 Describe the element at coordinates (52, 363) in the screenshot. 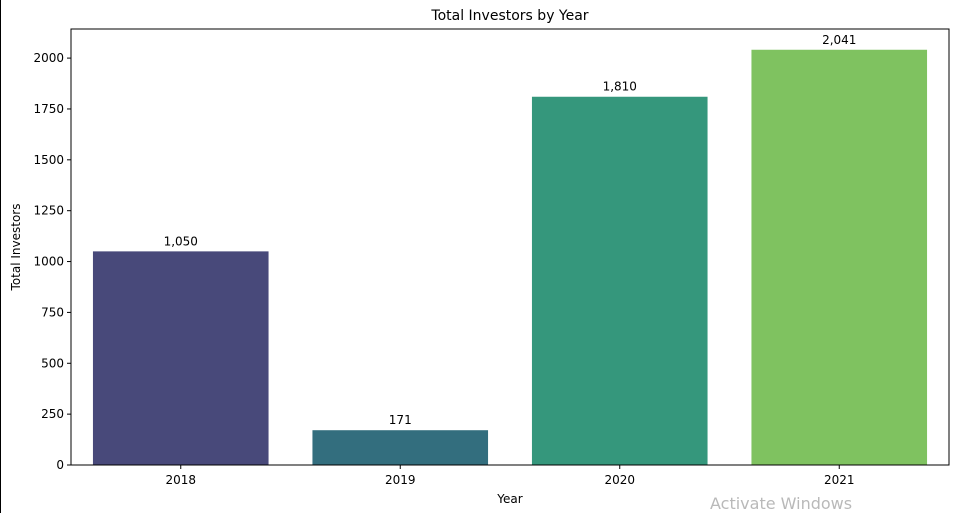

I see `y-tick-label: 500` at that location.